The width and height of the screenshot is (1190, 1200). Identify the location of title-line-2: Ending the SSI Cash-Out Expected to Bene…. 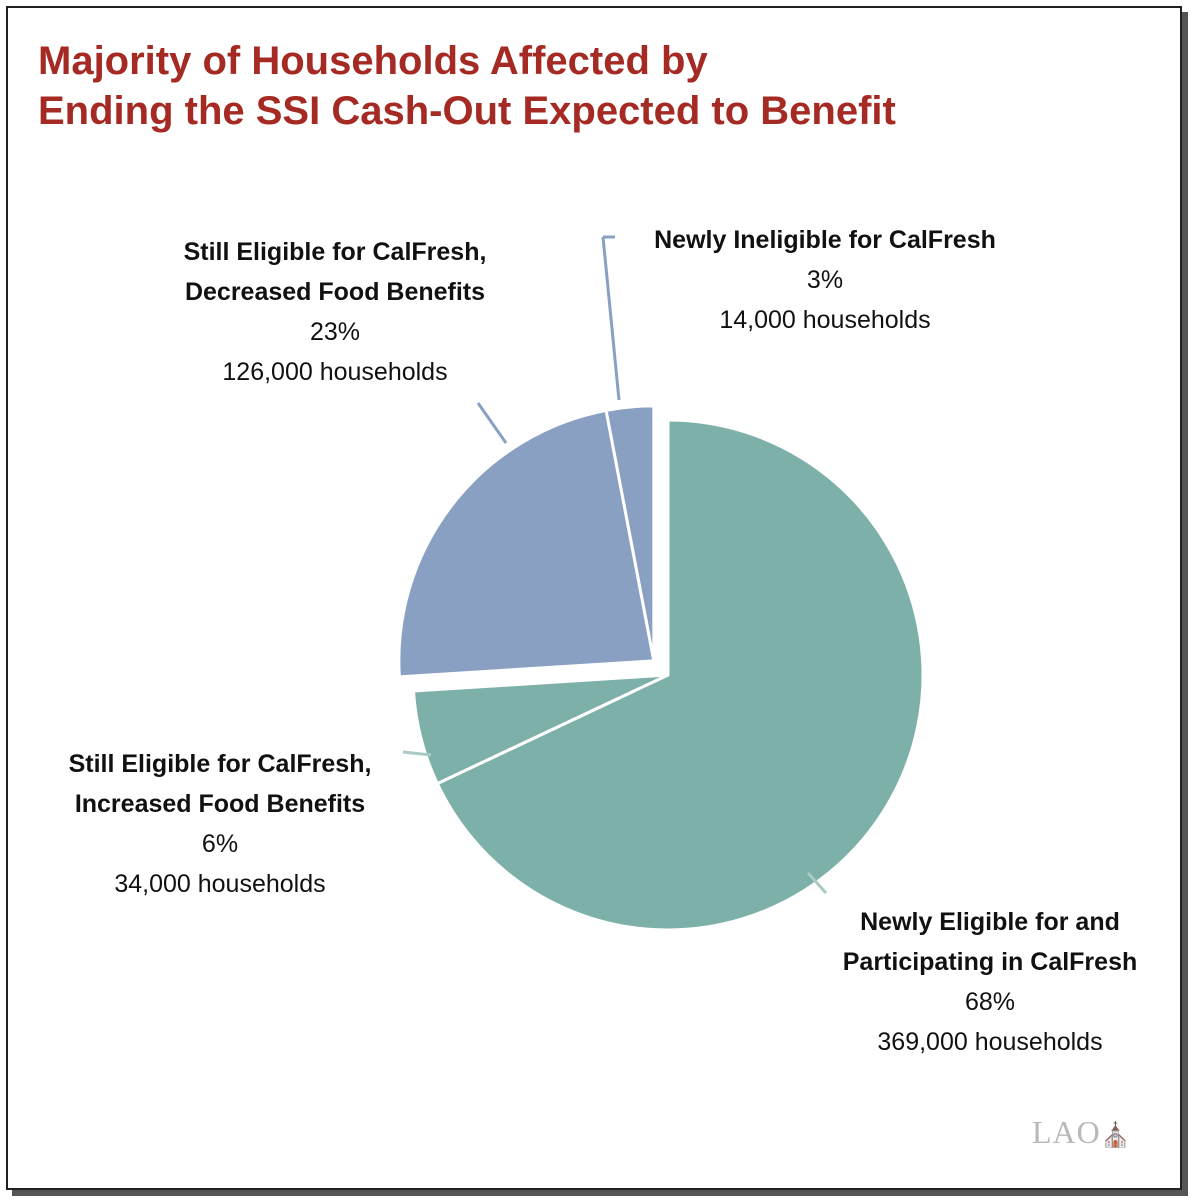
(467, 111).